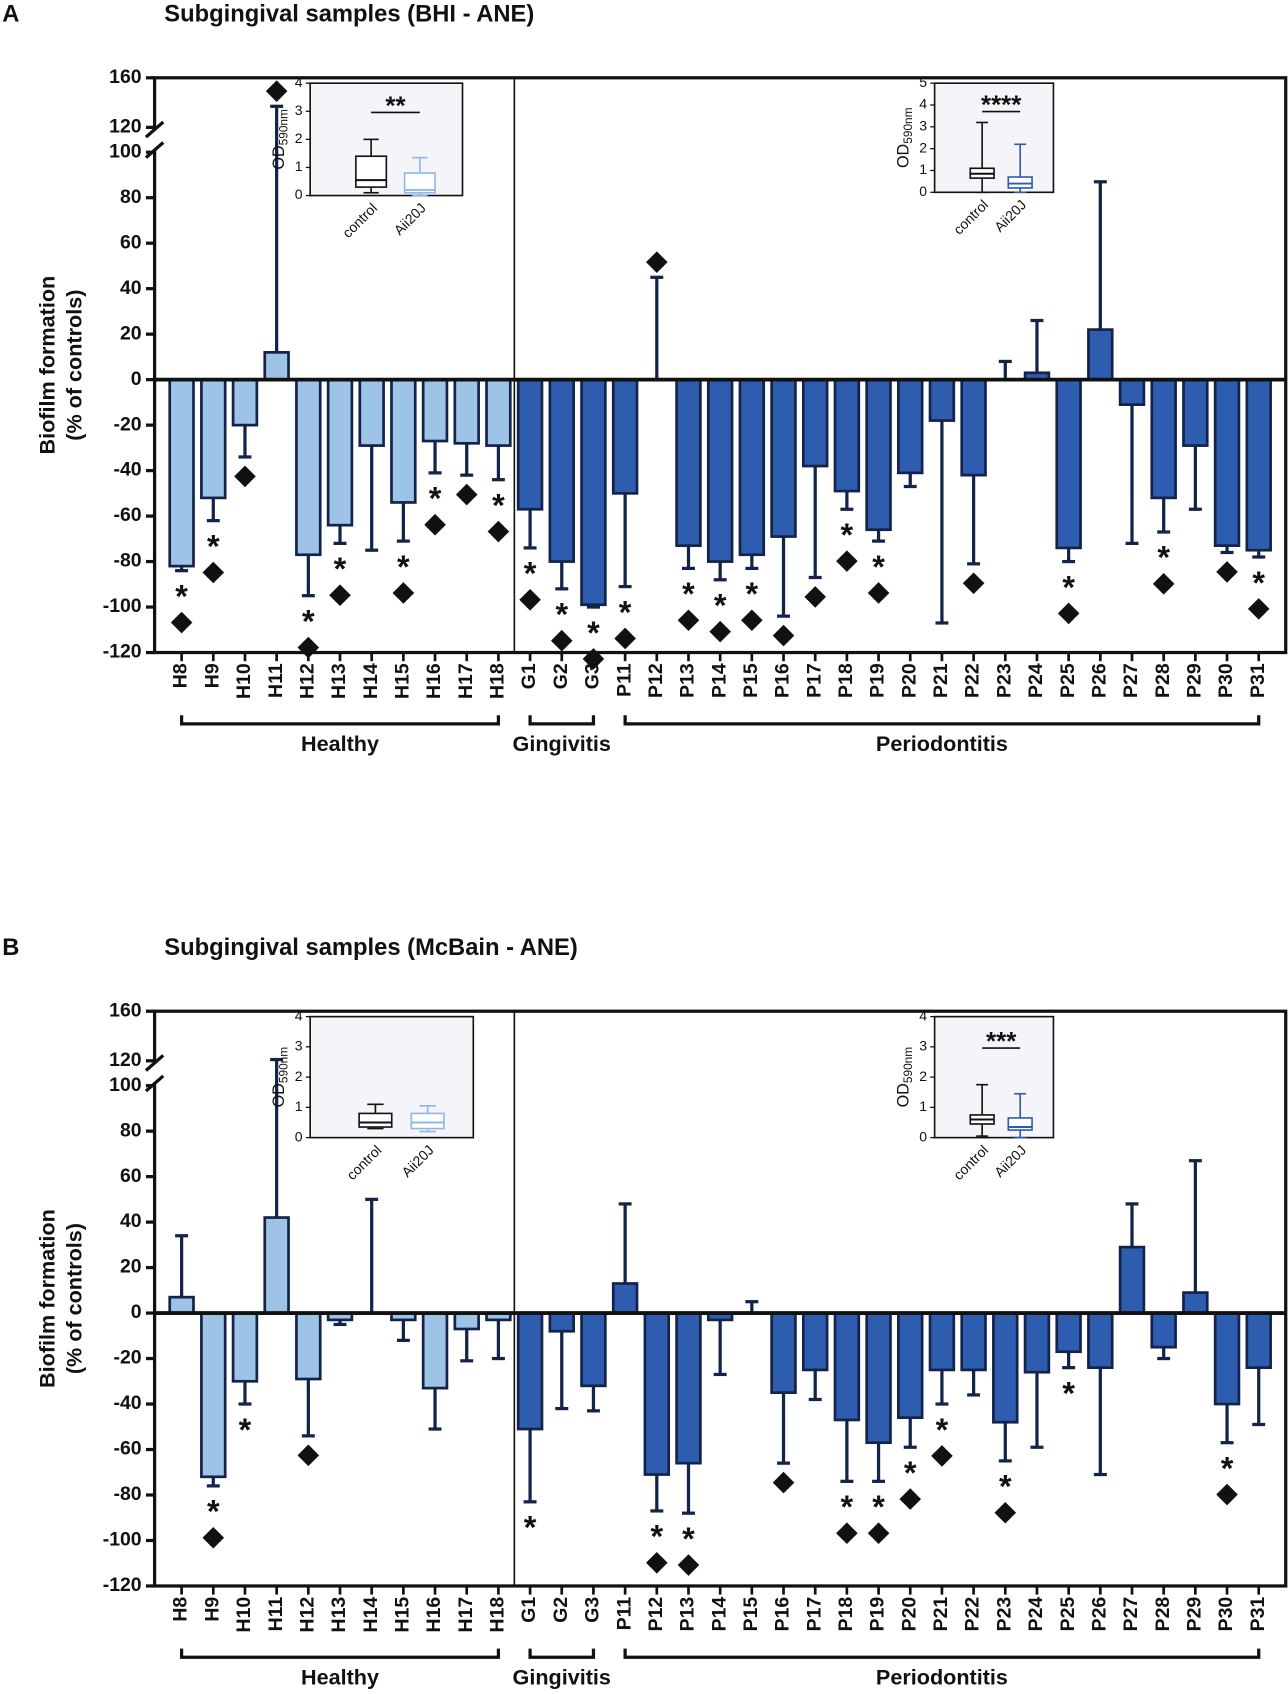 The height and width of the screenshot is (1694, 1288). Describe the element at coordinates (904, 156) in the screenshot. I see `inset-y-label-main: OD` at that location.